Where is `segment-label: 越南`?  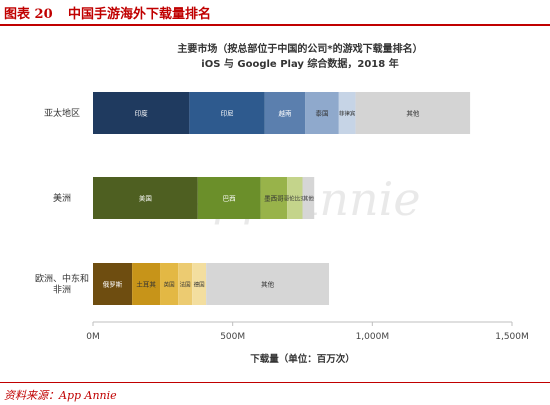 segment-label: 越南 is located at coordinates (286, 113).